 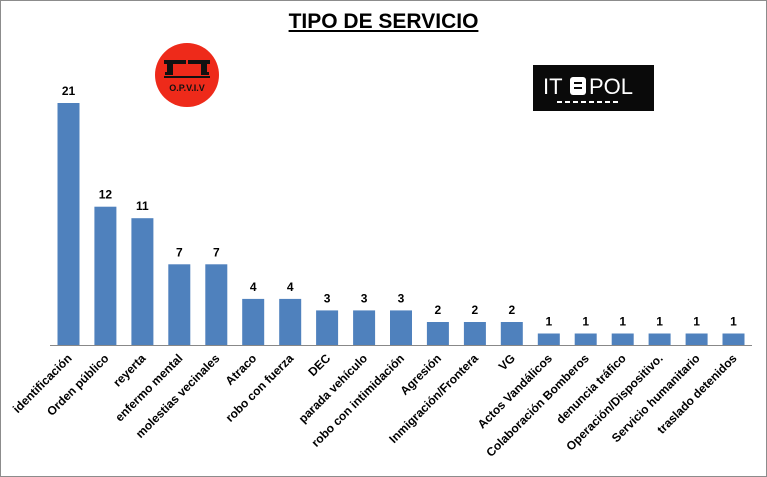 I want to click on opviv-logo-art: O.P.V.I.V, so click(x=187, y=76).